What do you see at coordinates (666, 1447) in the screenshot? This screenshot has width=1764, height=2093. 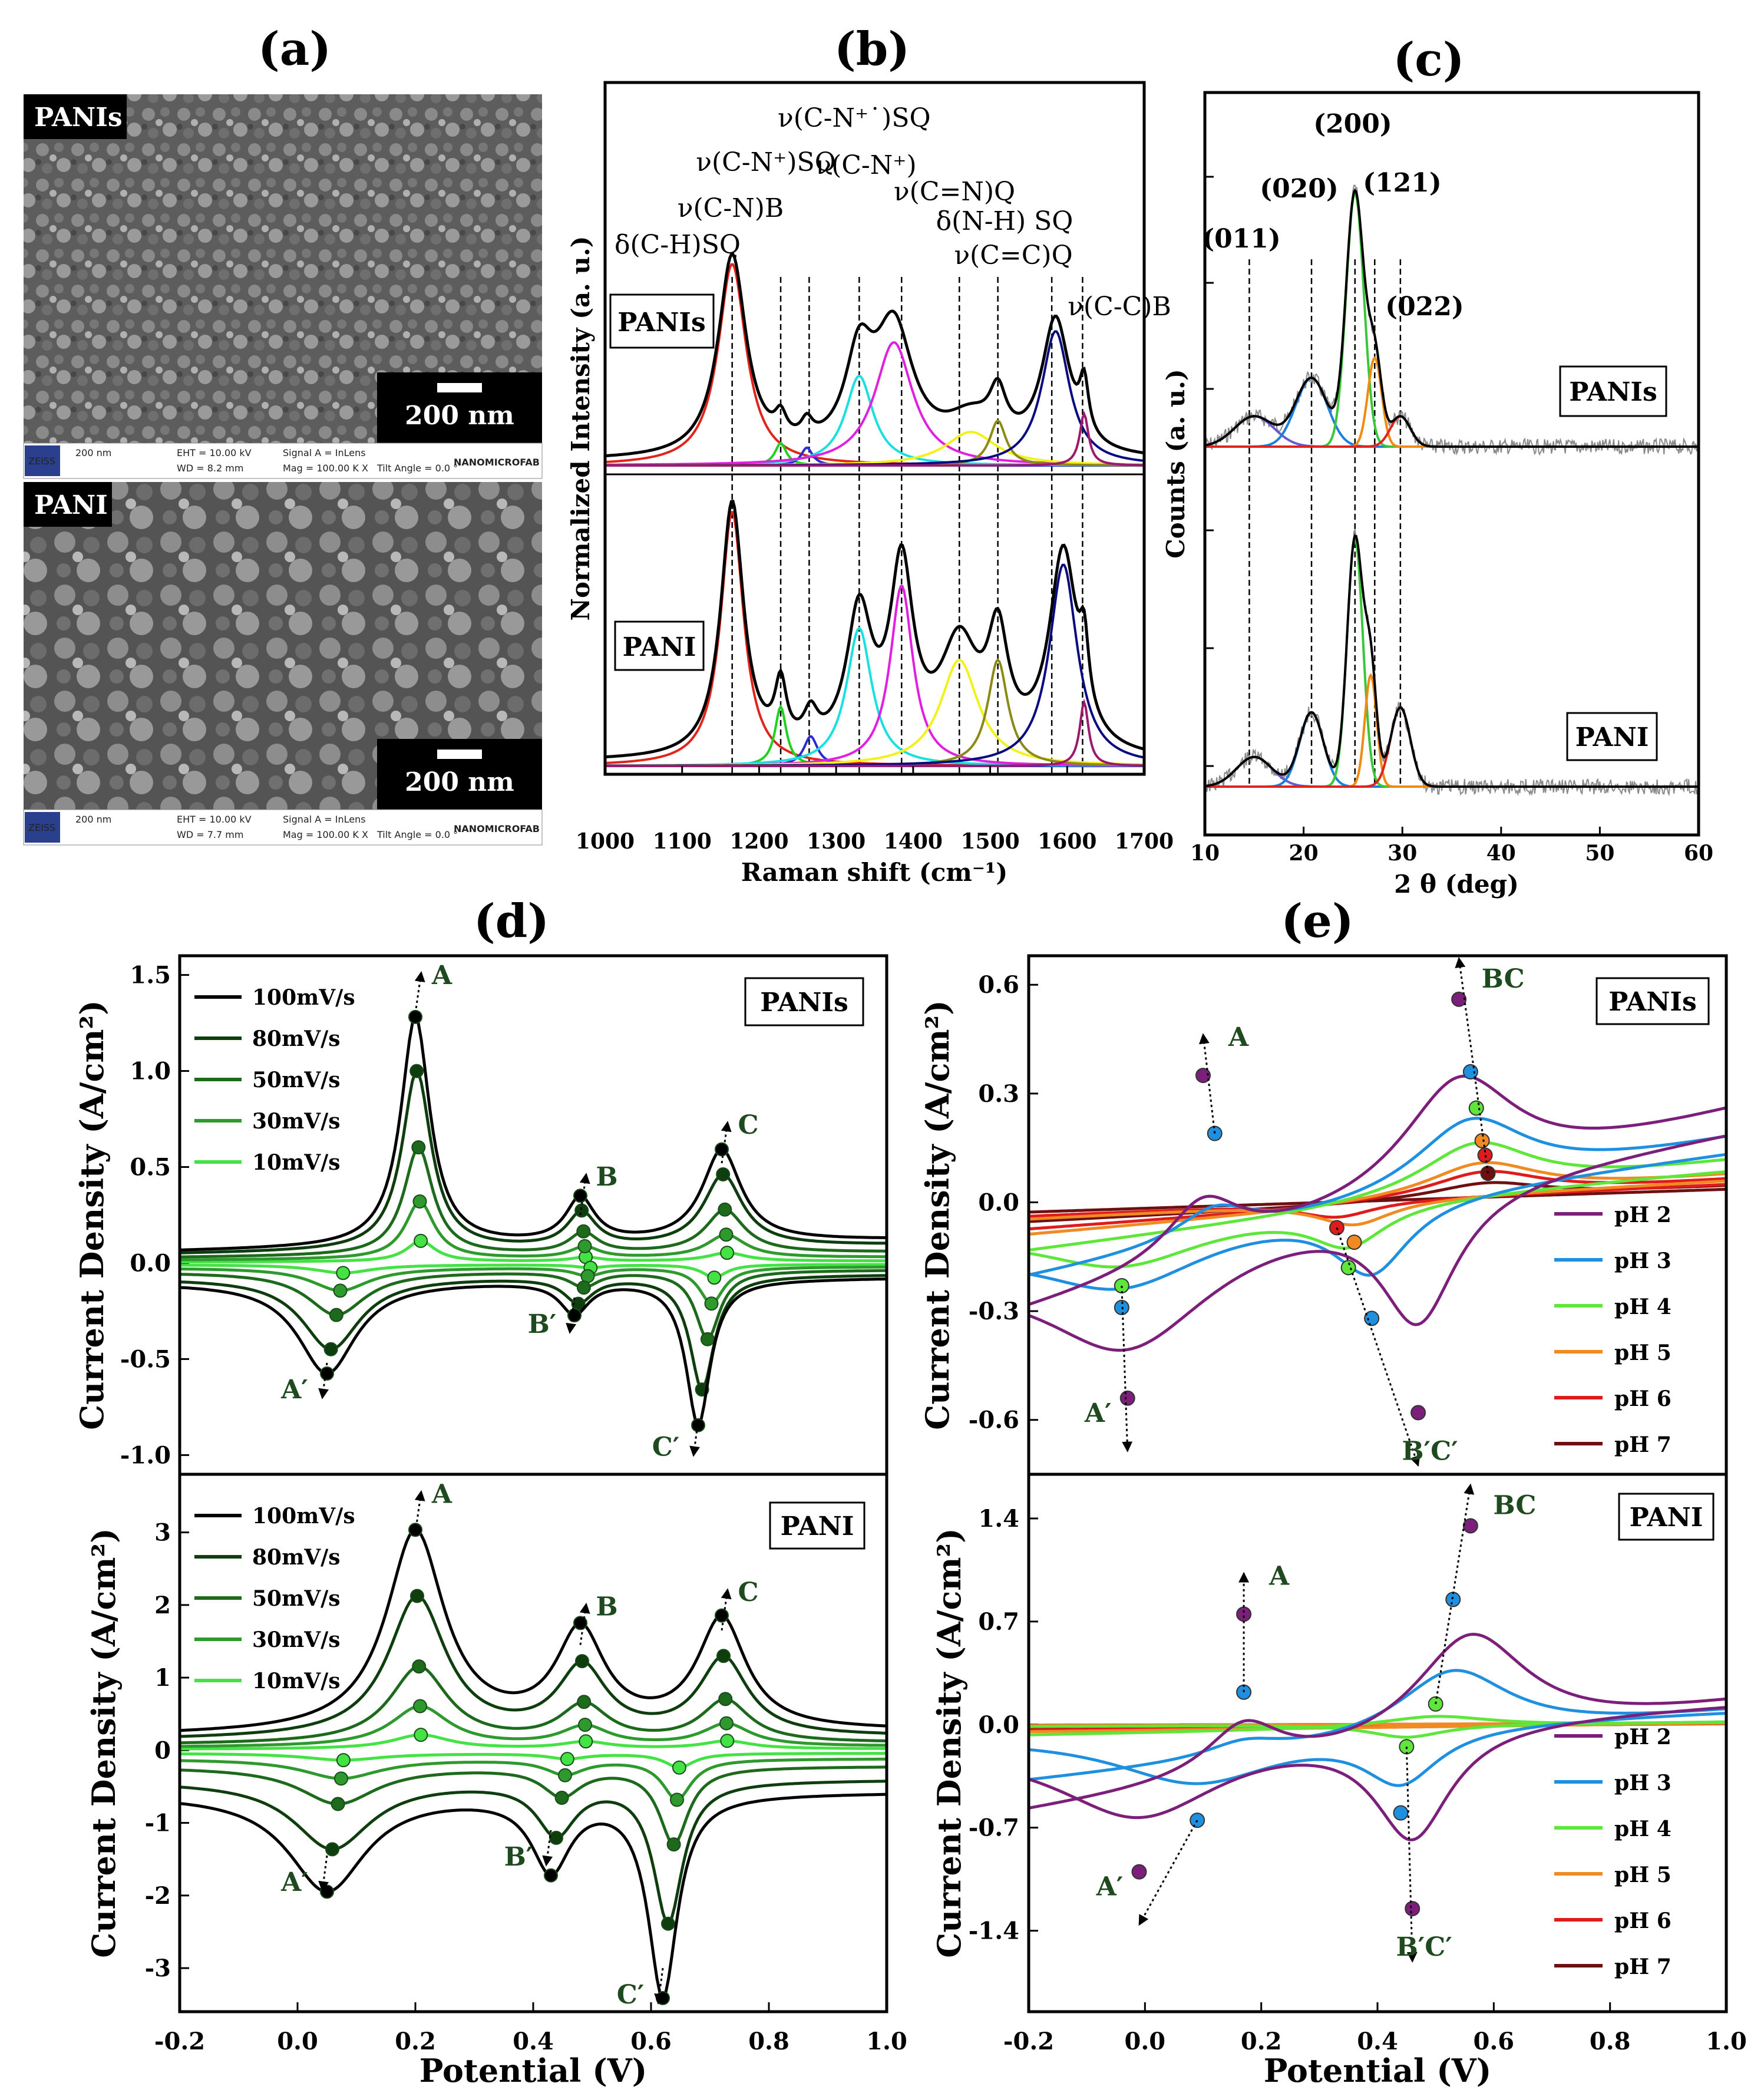 I see `cv-scanrate-peak-label-top-c2: C′` at bounding box center [666, 1447].